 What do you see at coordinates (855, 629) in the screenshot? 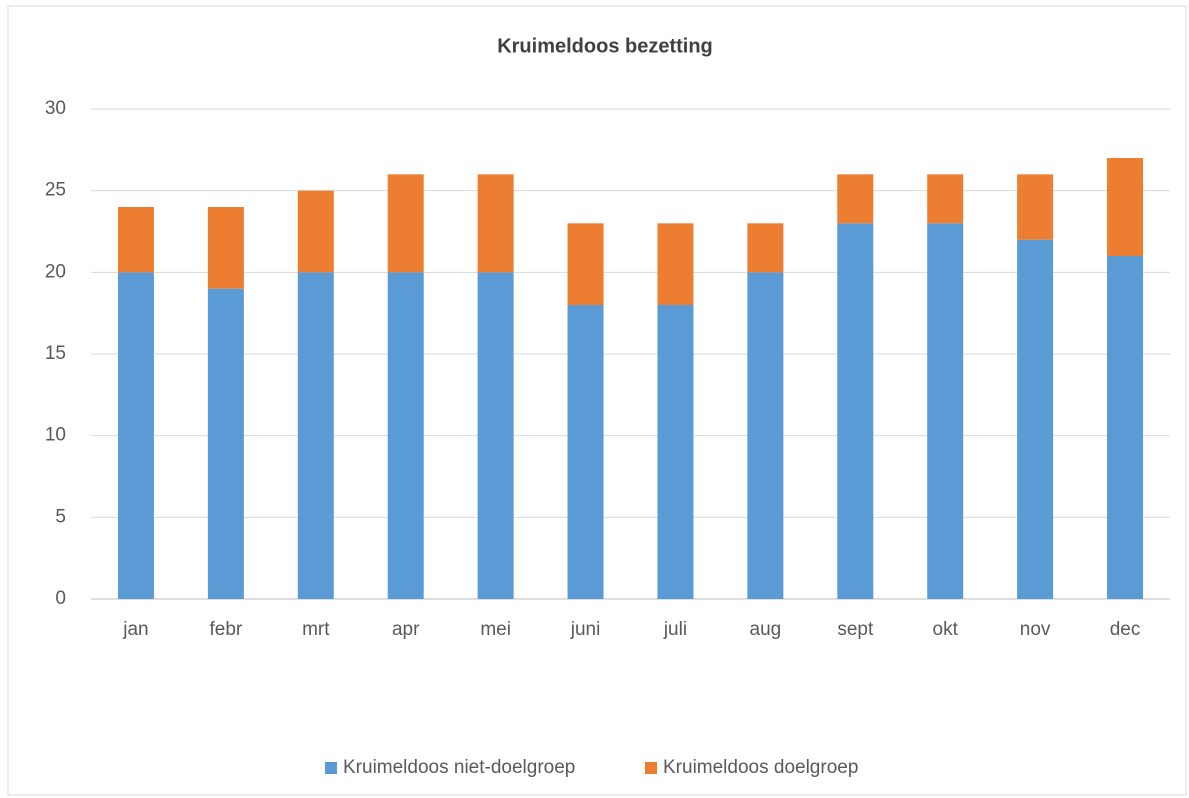
I see `x-tick-label: sept` at bounding box center [855, 629].